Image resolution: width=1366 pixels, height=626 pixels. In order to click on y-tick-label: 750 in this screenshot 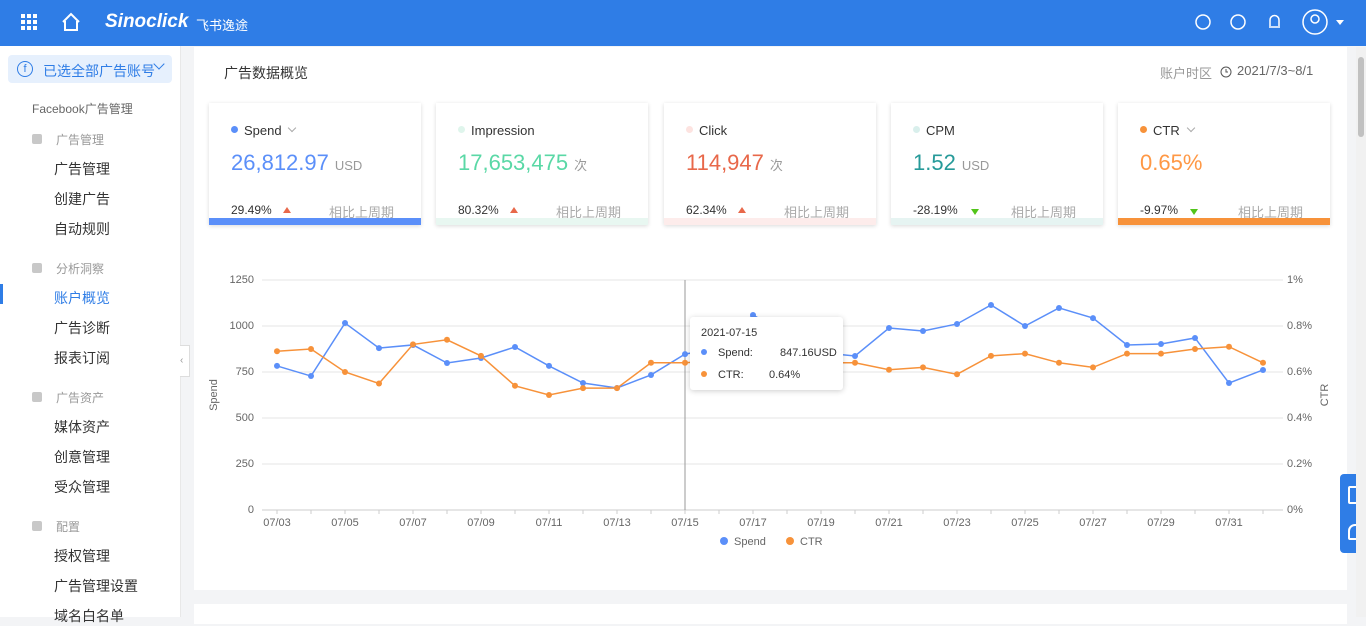, I will do `click(245, 372)`.